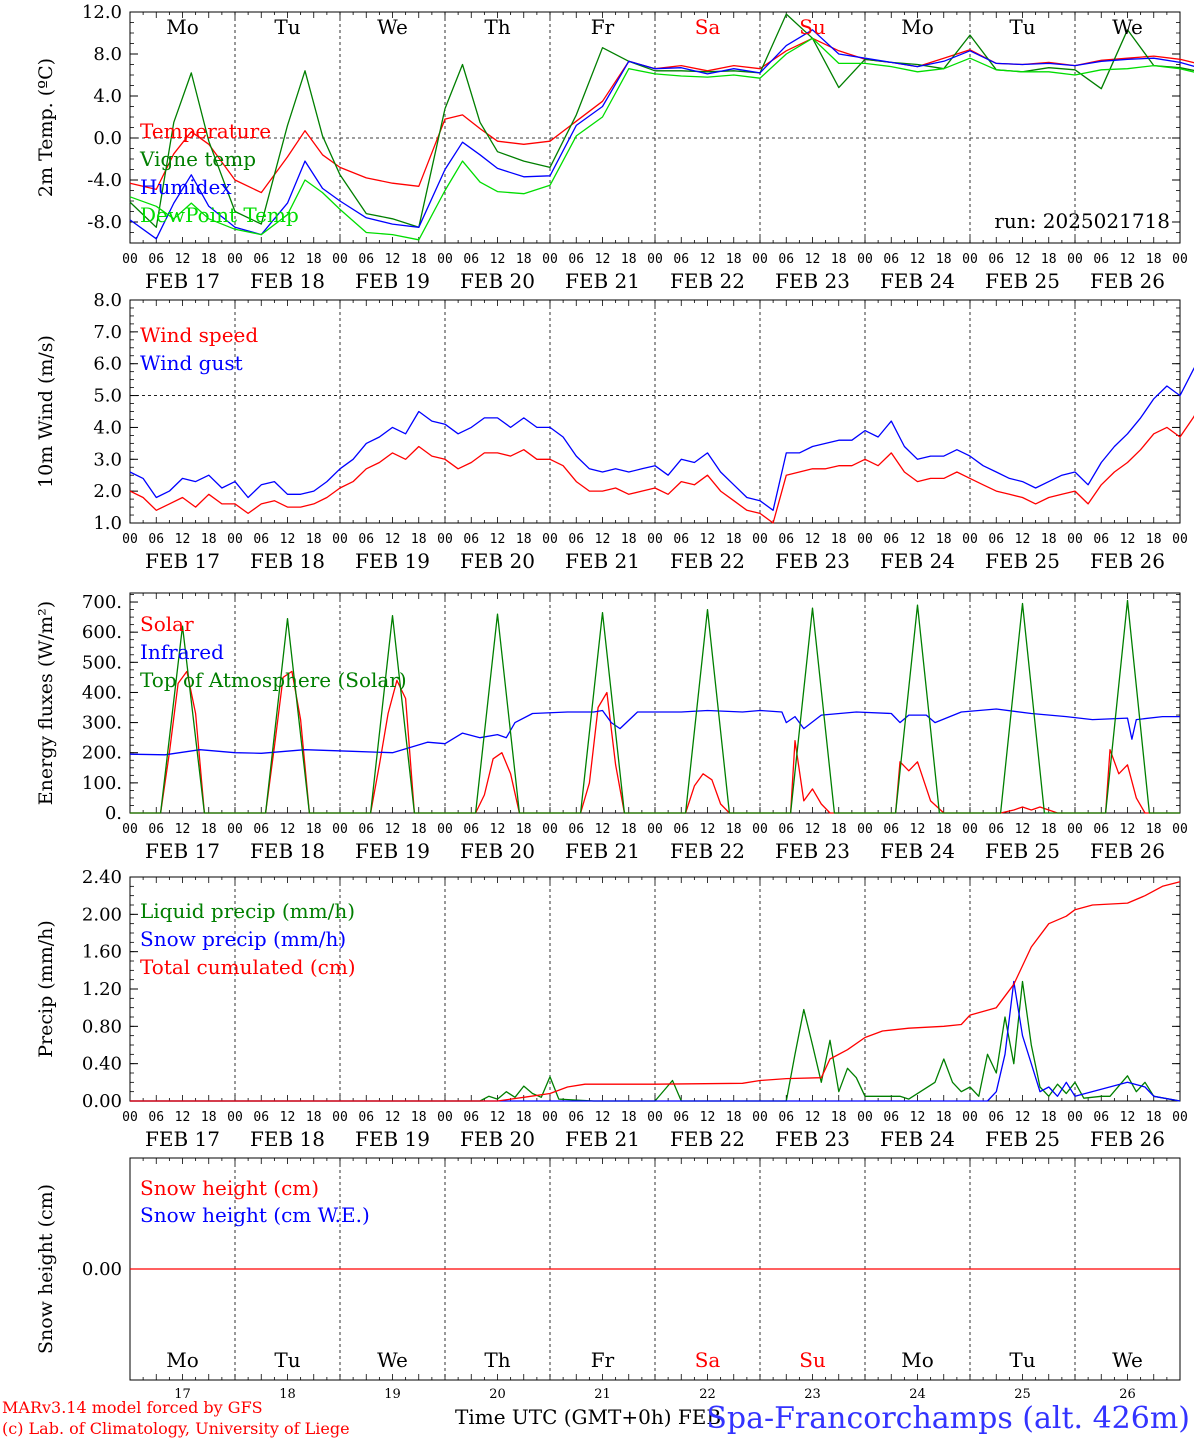 The width and height of the screenshot is (1194, 1440). Describe the element at coordinates (497, 1394) in the screenshot. I see `day-number-label: 20` at that location.